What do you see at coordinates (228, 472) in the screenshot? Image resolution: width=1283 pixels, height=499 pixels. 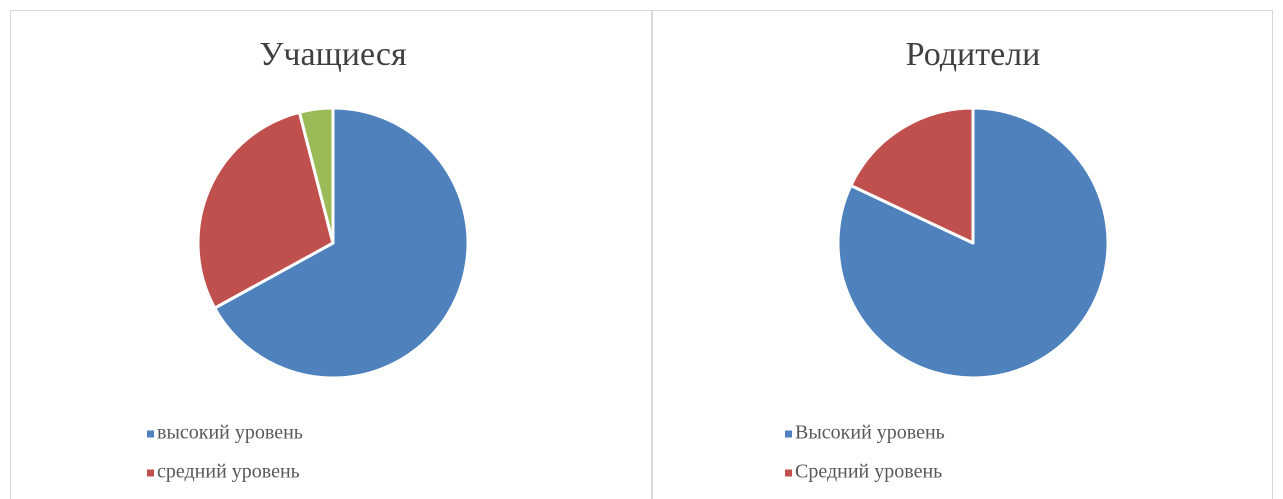 I see `legend-label: средний уровень` at bounding box center [228, 472].